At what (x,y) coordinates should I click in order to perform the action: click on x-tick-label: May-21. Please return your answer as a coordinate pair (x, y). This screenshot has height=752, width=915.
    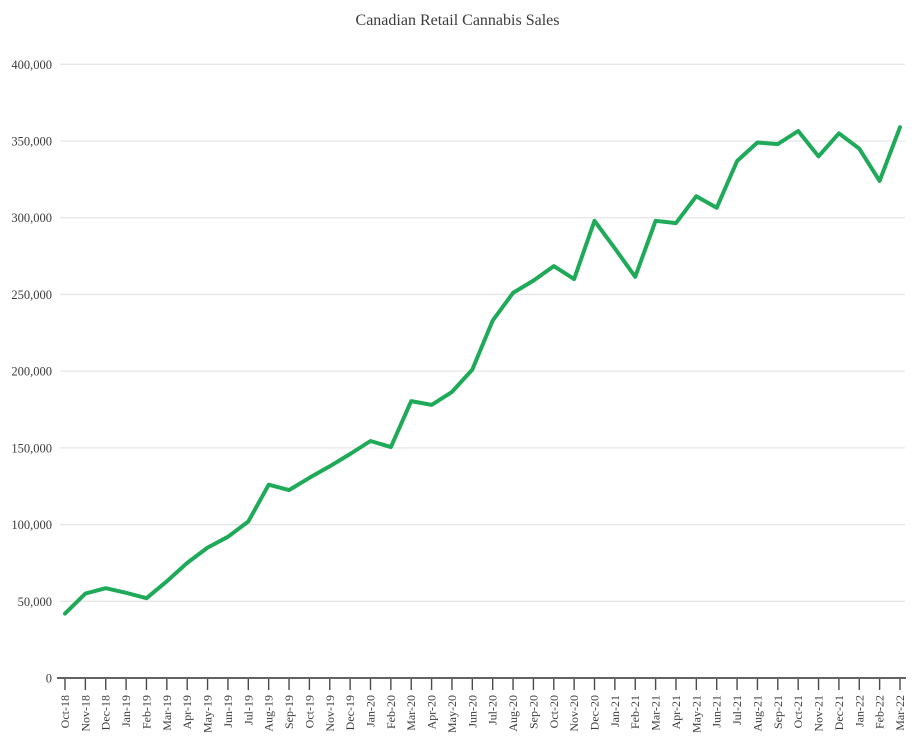
    Looking at the image, I should click on (696, 714).